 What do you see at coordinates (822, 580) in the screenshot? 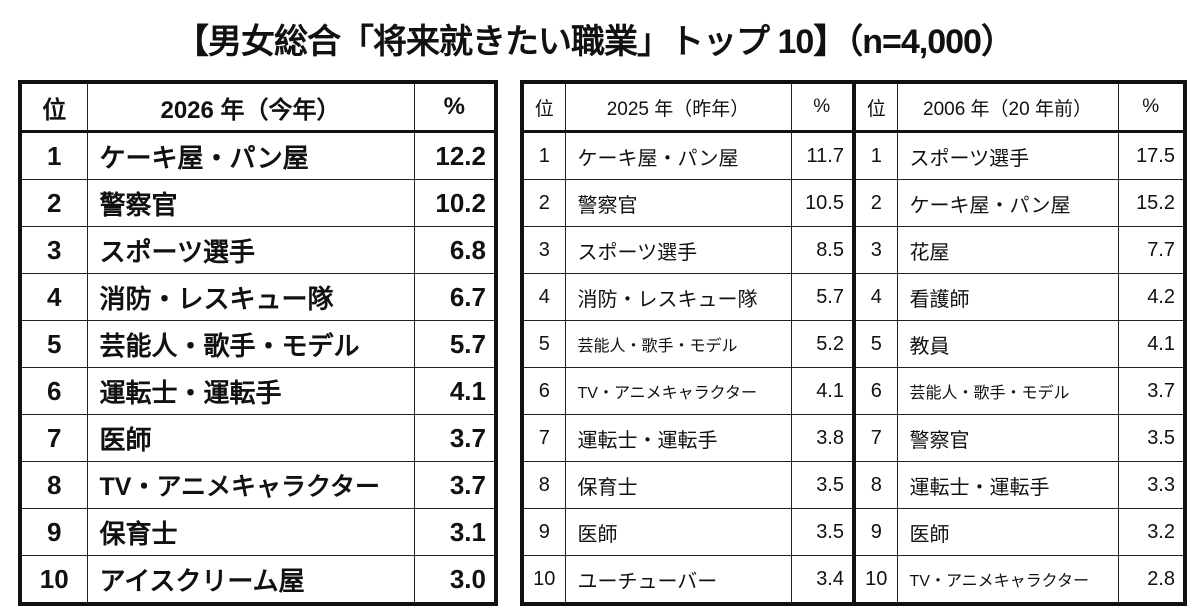
I see `pct-cell: 3.4` at bounding box center [822, 580].